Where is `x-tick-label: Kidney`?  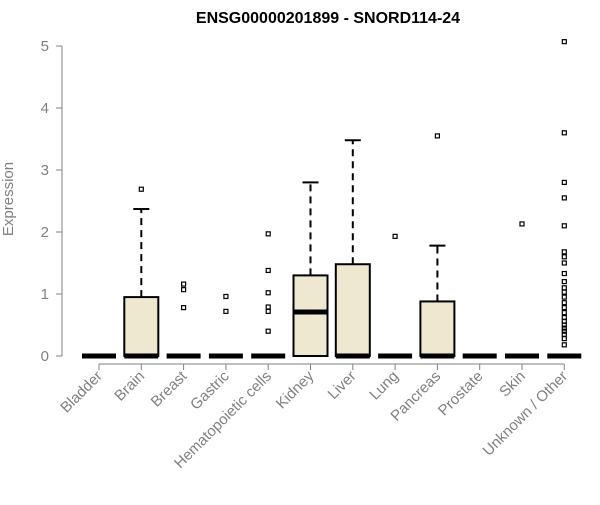
x-tick-label: Kidney is located at coordinates (295, 389).